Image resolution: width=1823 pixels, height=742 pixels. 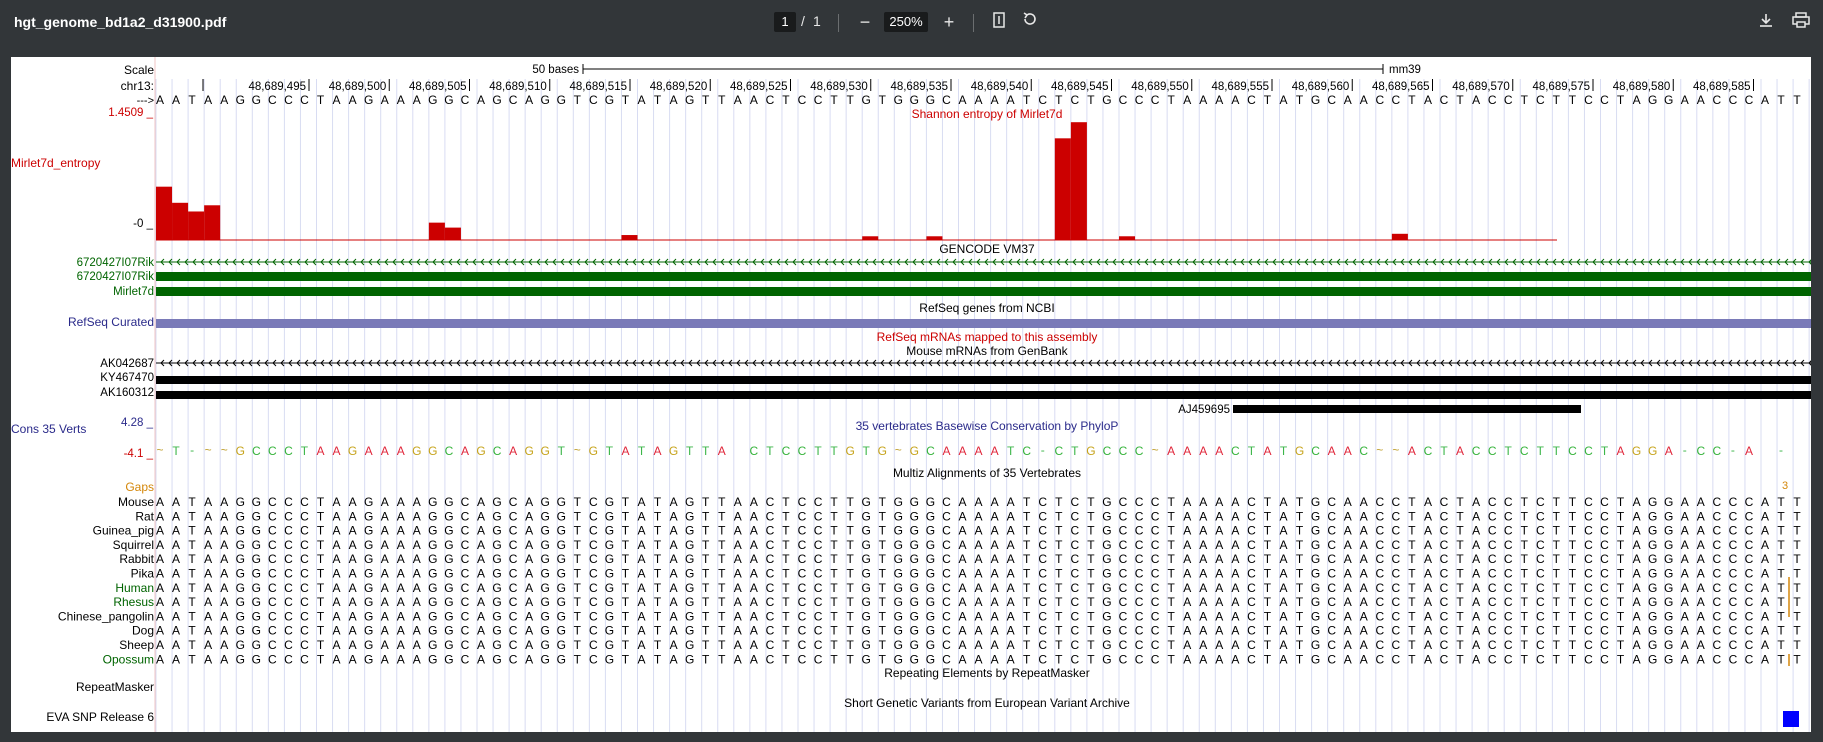 What do you see at coordinates (983, 262) in the screenshot?
I see `gencode-intron-line` at bounding box center [983, 262].